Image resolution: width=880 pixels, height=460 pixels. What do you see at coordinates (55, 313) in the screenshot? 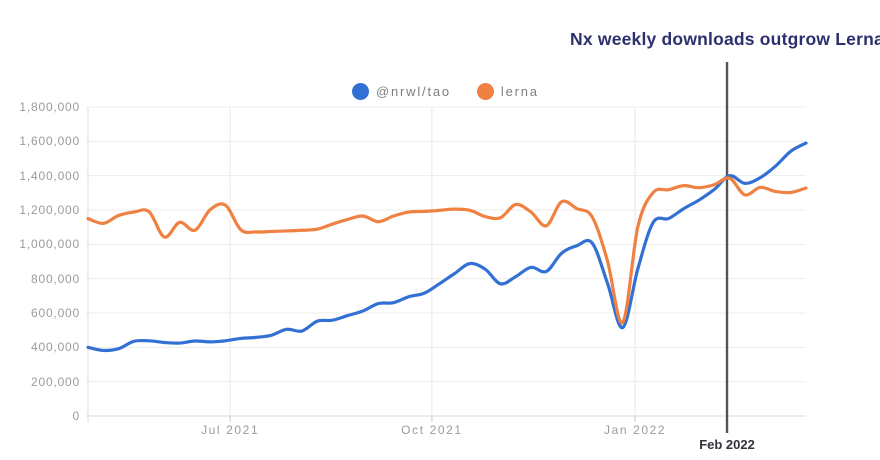
I see `y-axis-tick-label: 600,000` at bounding box center [55, 313].